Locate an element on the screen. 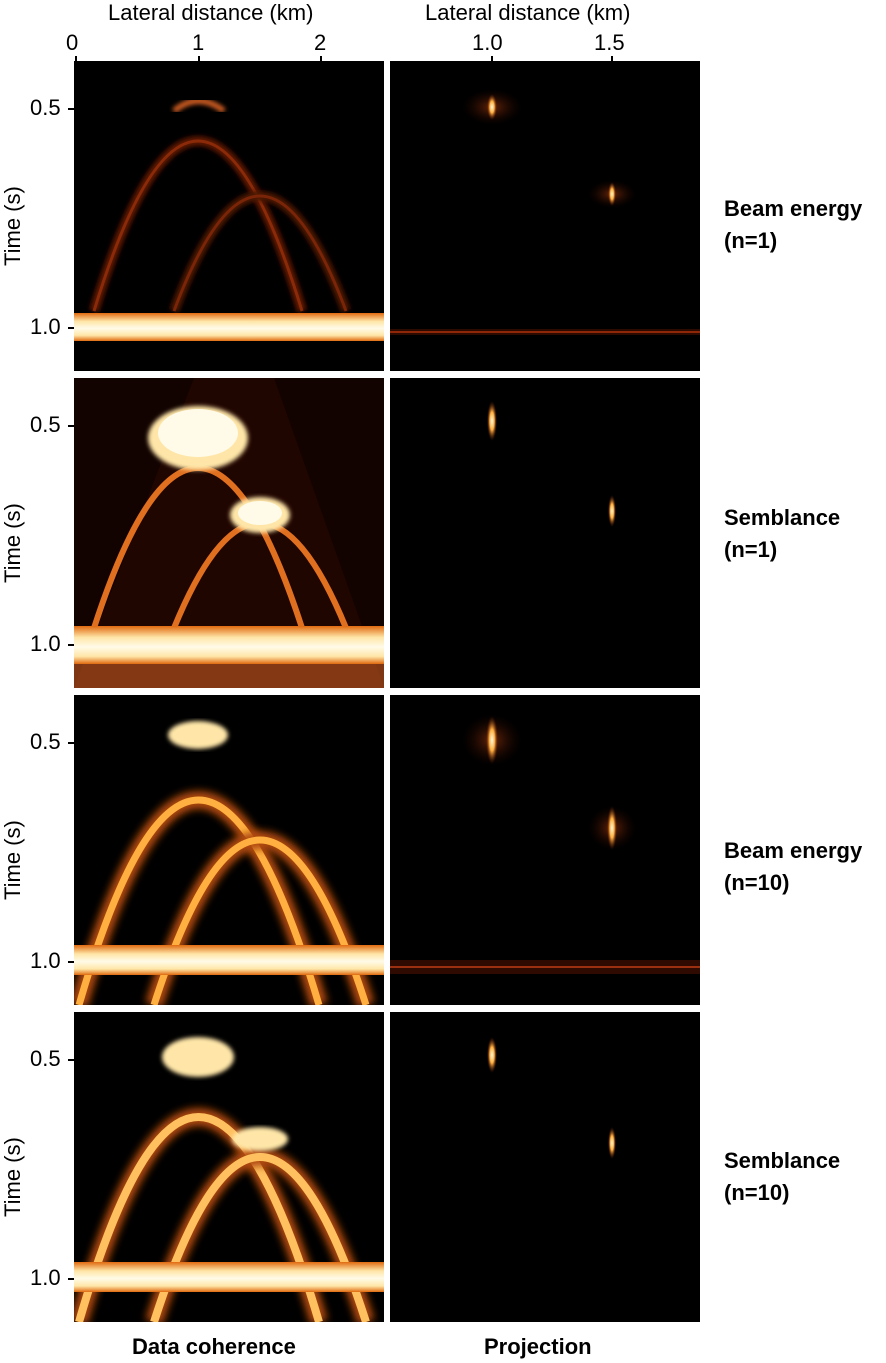 The image size is (886, 1363). projection-panel-row4 is located at coordinates (545, 1167).